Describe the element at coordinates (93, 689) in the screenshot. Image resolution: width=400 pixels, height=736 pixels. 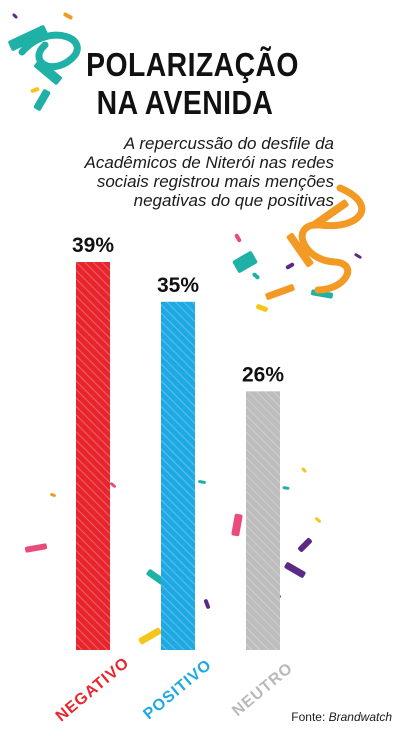
I see `category-label: NEGATIVO` at that location.